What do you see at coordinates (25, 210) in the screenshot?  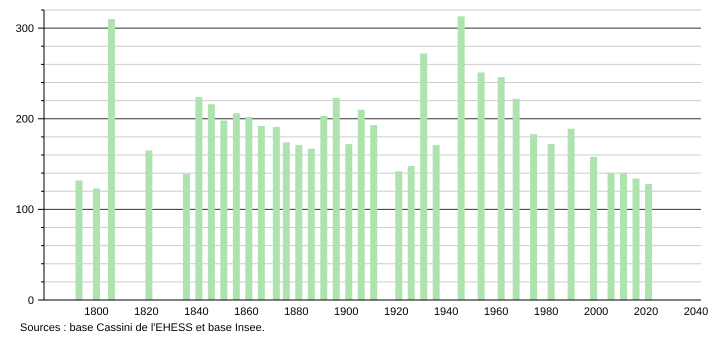 I see `y-tick-label: 100` at bounding box center [25, 210].